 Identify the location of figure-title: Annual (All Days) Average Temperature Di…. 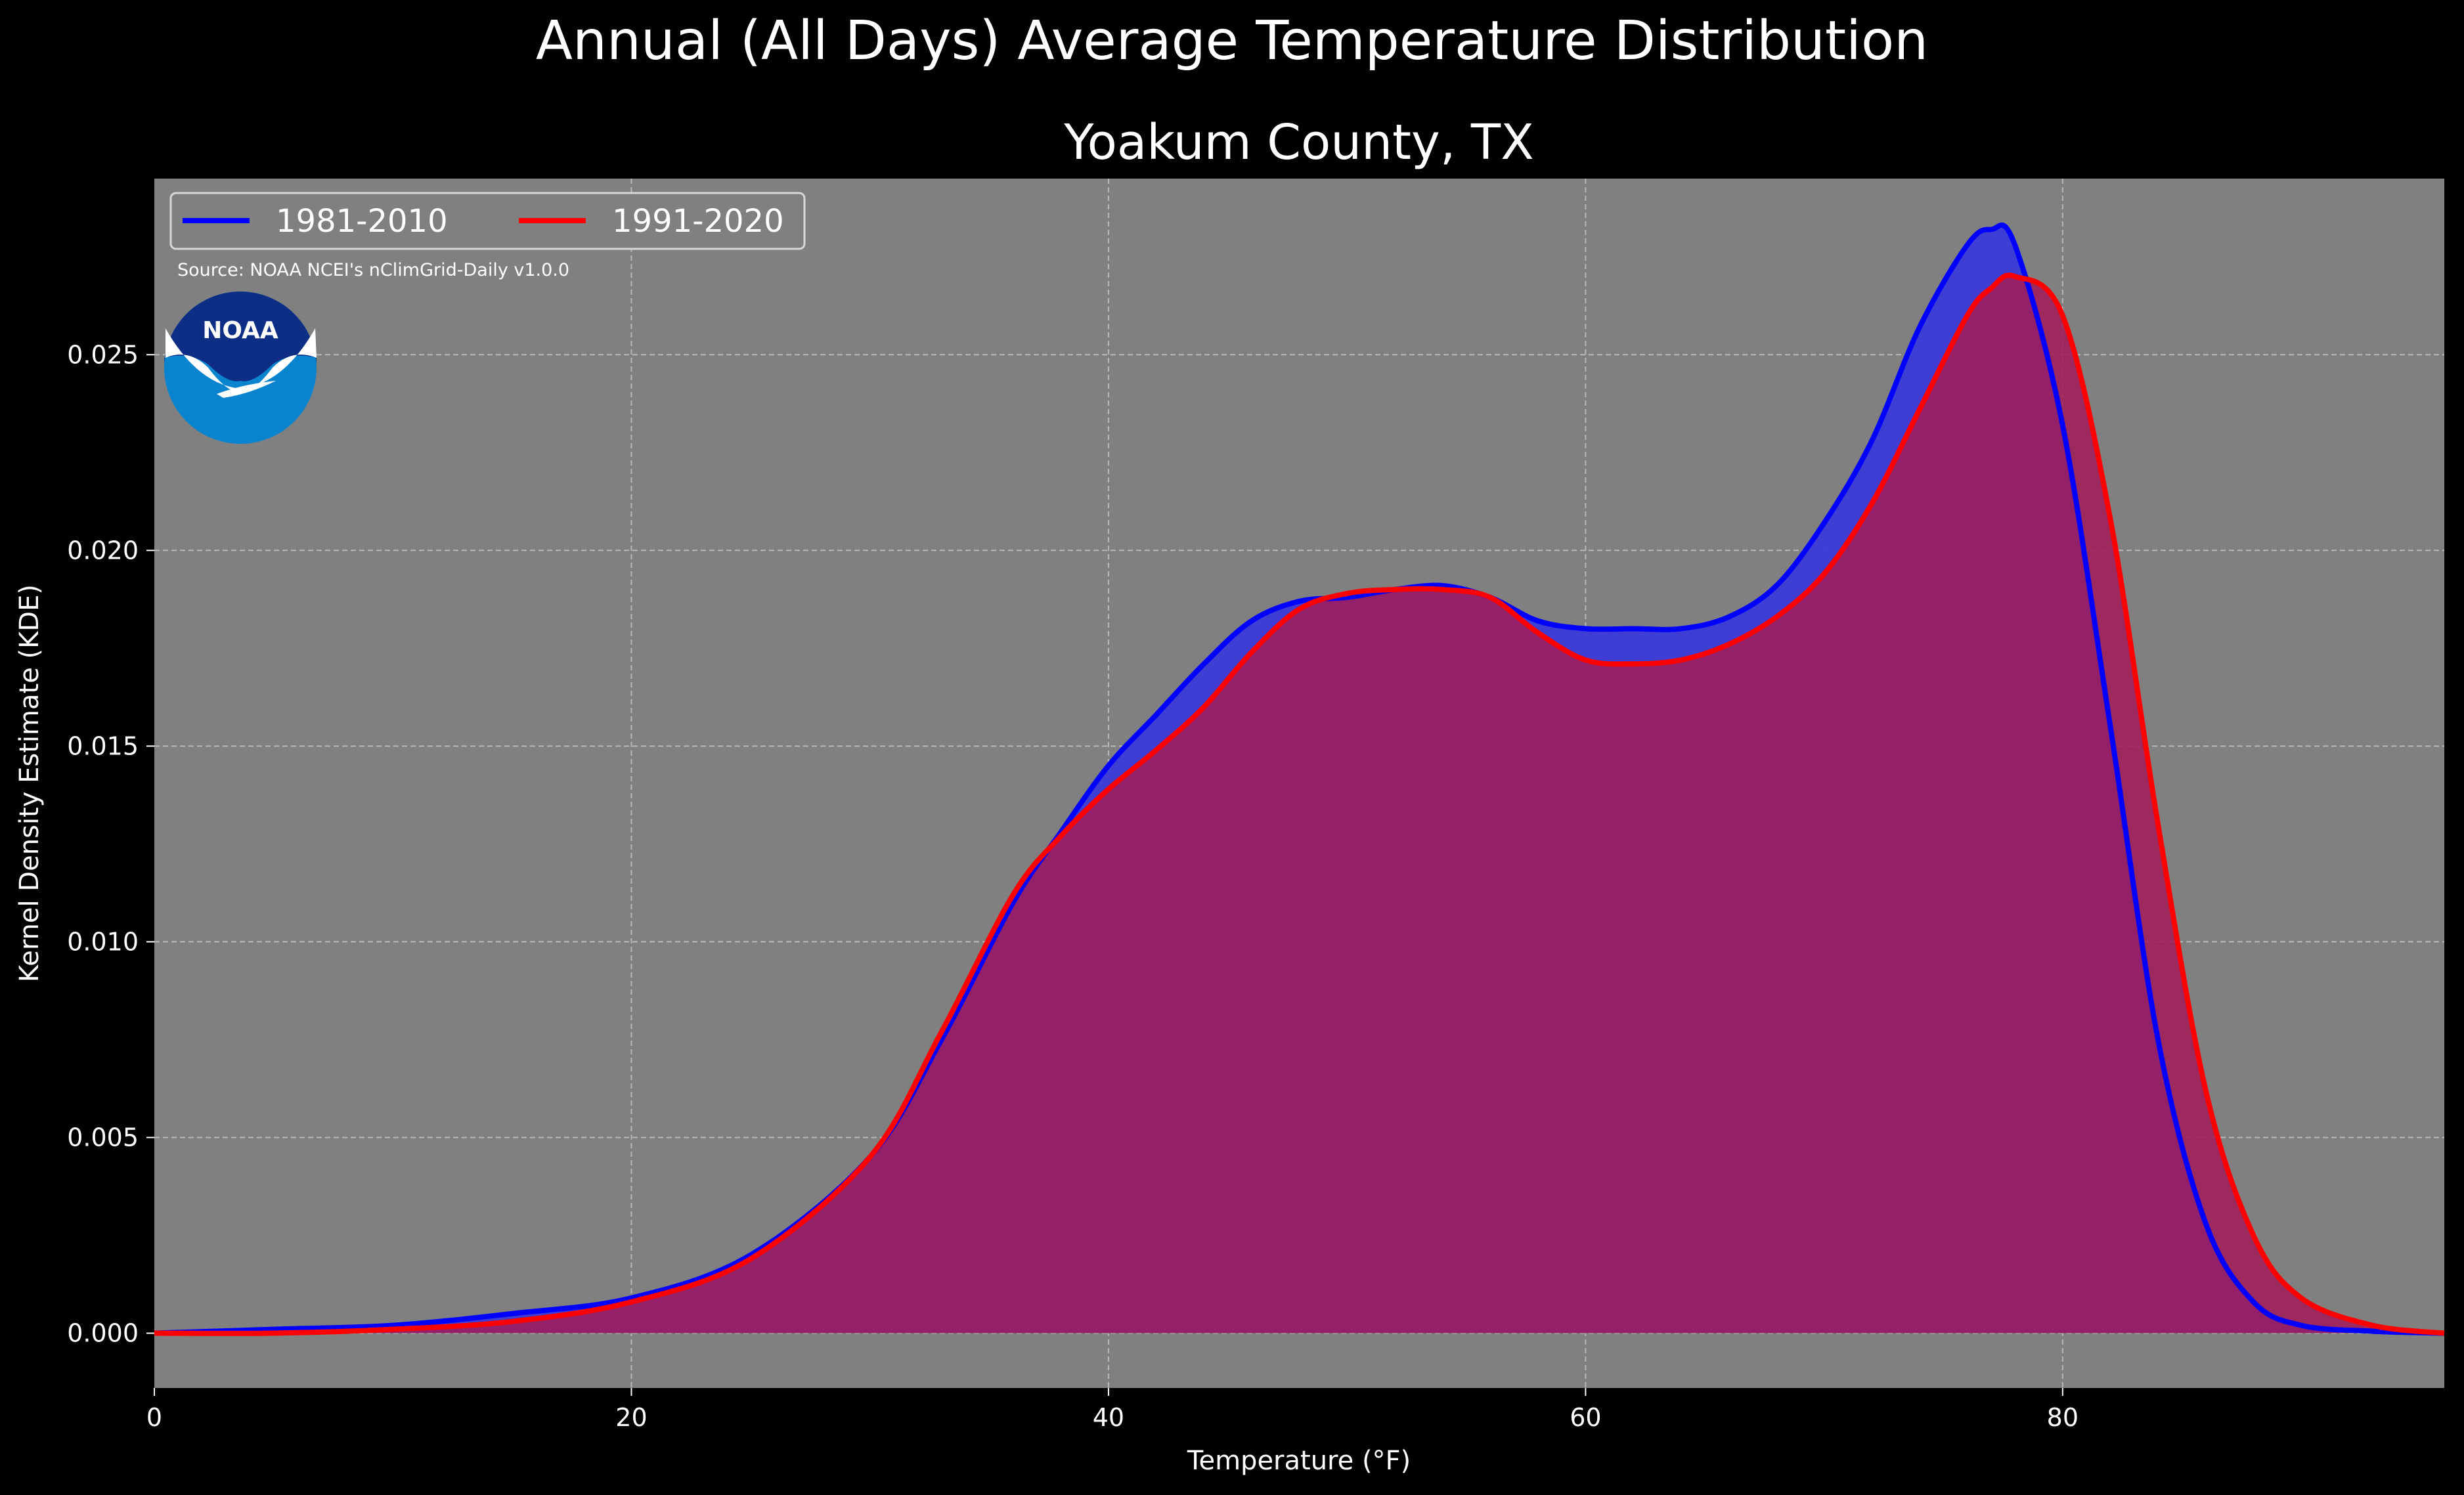
(1232, 41).